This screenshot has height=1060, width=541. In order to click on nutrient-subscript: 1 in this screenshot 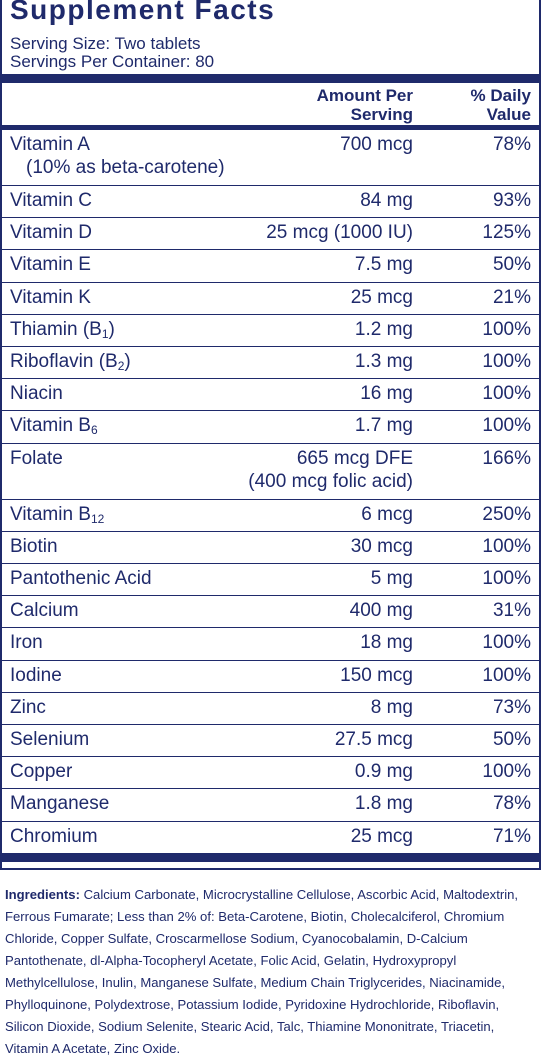, I will do `click(105, 333)`.